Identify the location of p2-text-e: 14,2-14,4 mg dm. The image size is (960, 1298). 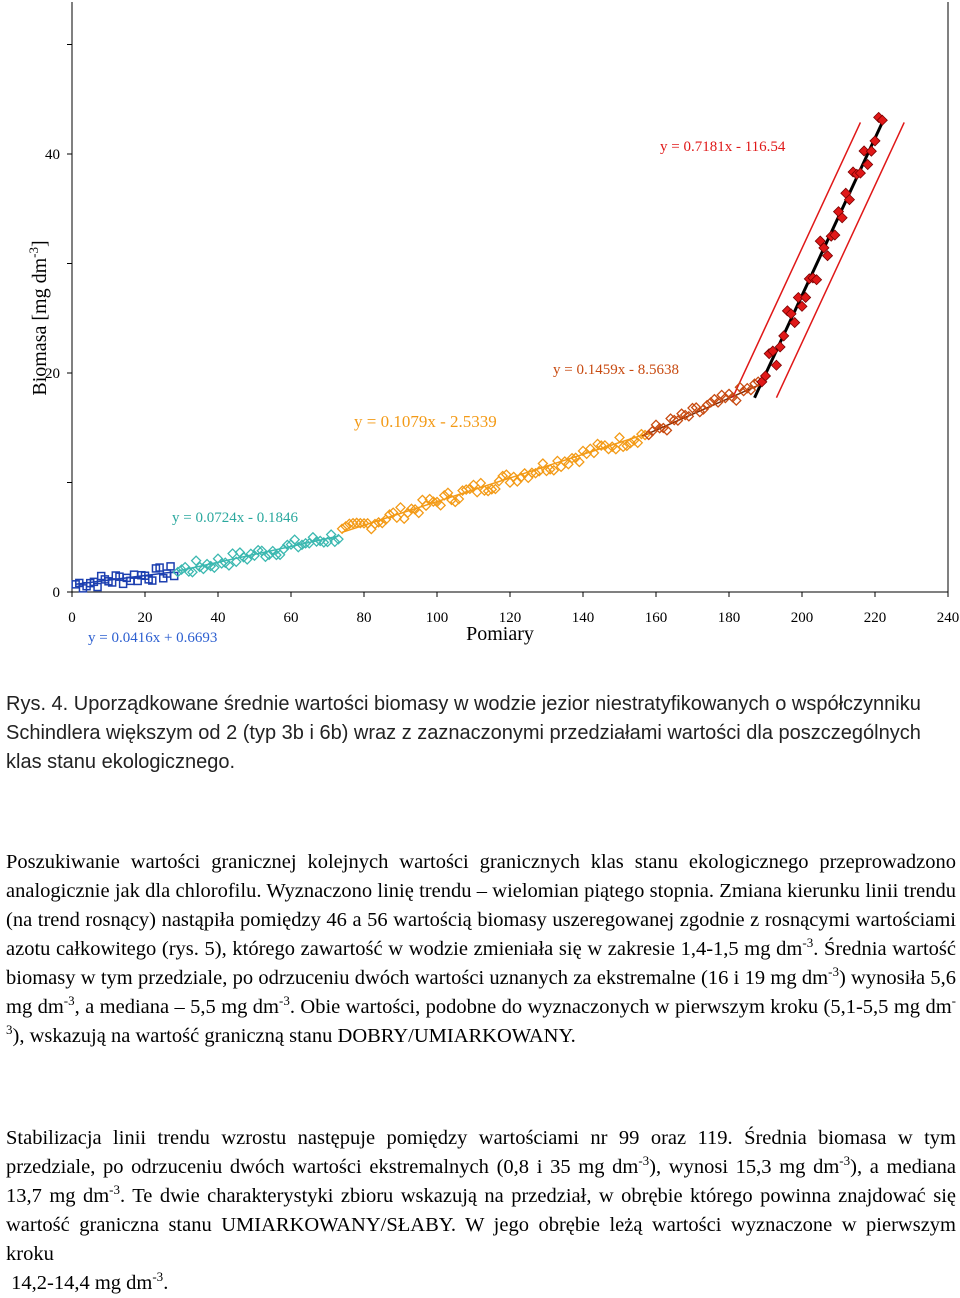
(82, 1283).